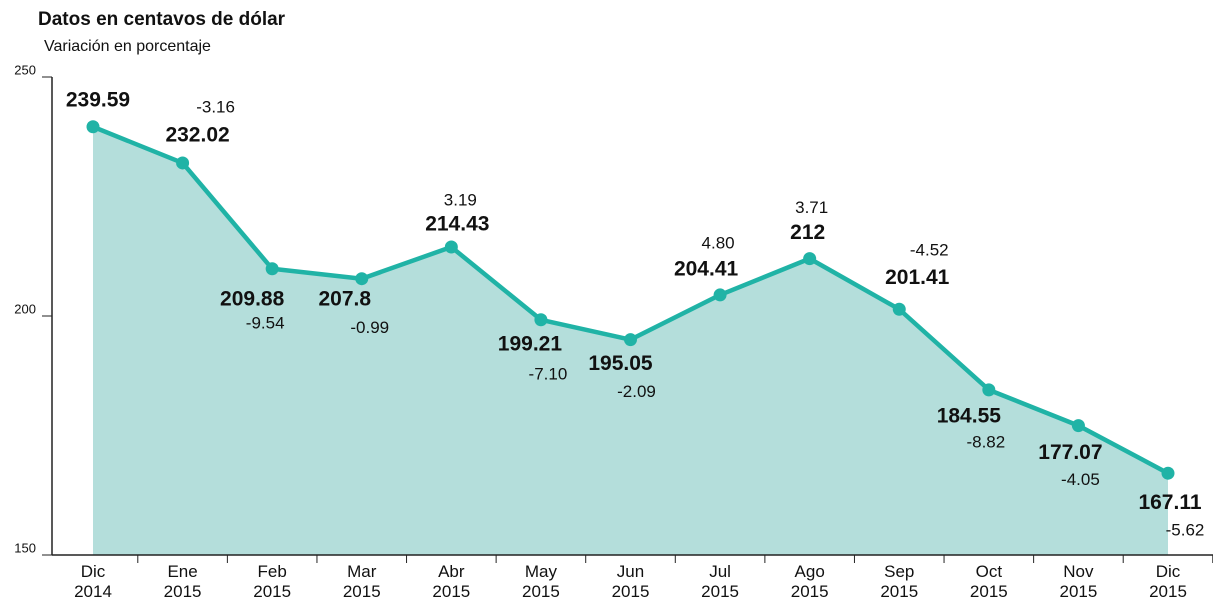  What do you see at coordinates (457, 224) in the screenshot?
I see `value-label: 214.43` at bounding box center [457, 224].